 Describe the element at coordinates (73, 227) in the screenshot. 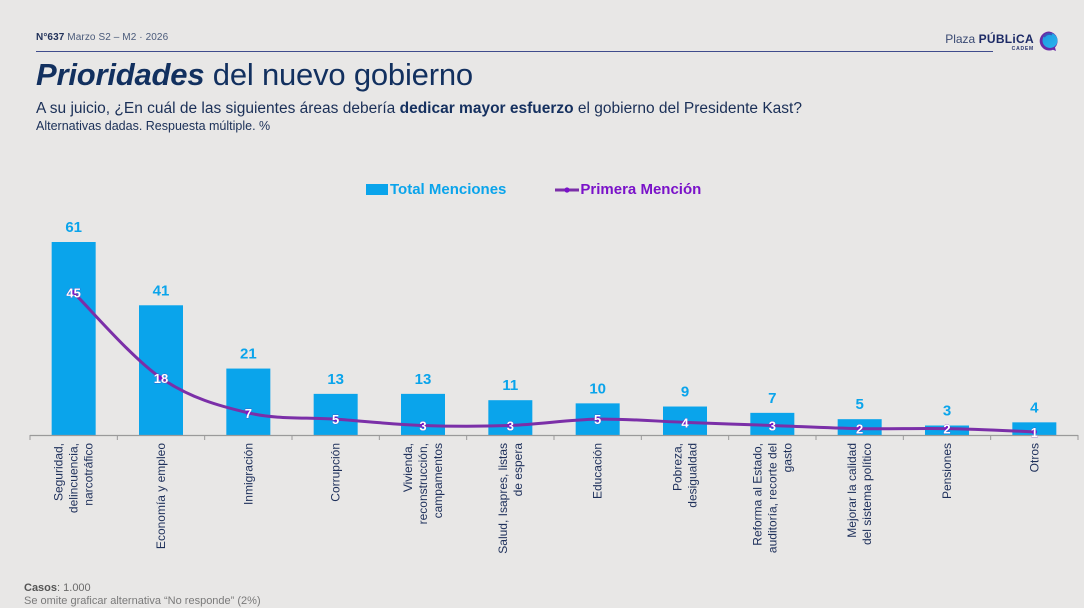

I see `bar-value-label: 61` at that location.